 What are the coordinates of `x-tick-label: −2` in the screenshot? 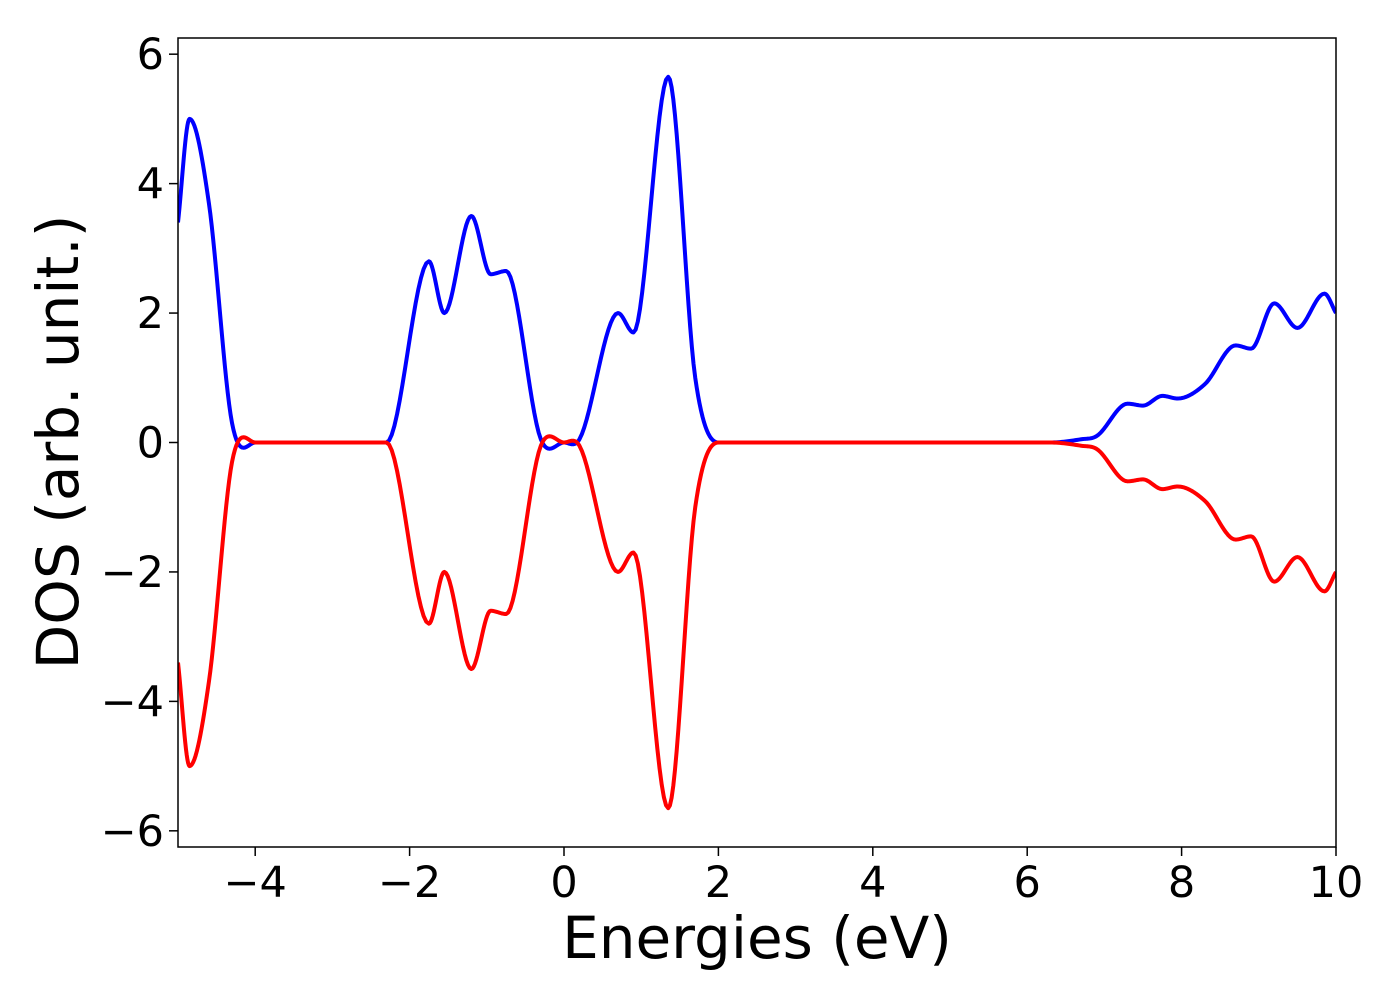 It's located at (409, 883).